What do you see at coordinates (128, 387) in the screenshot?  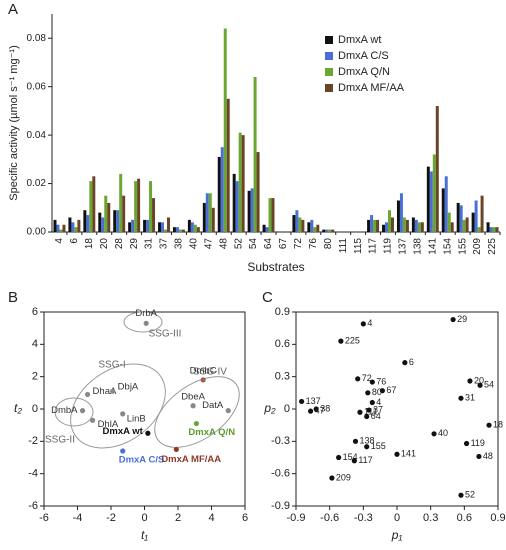 I see `point-label: DbjA` at bounding box center [128, 387].